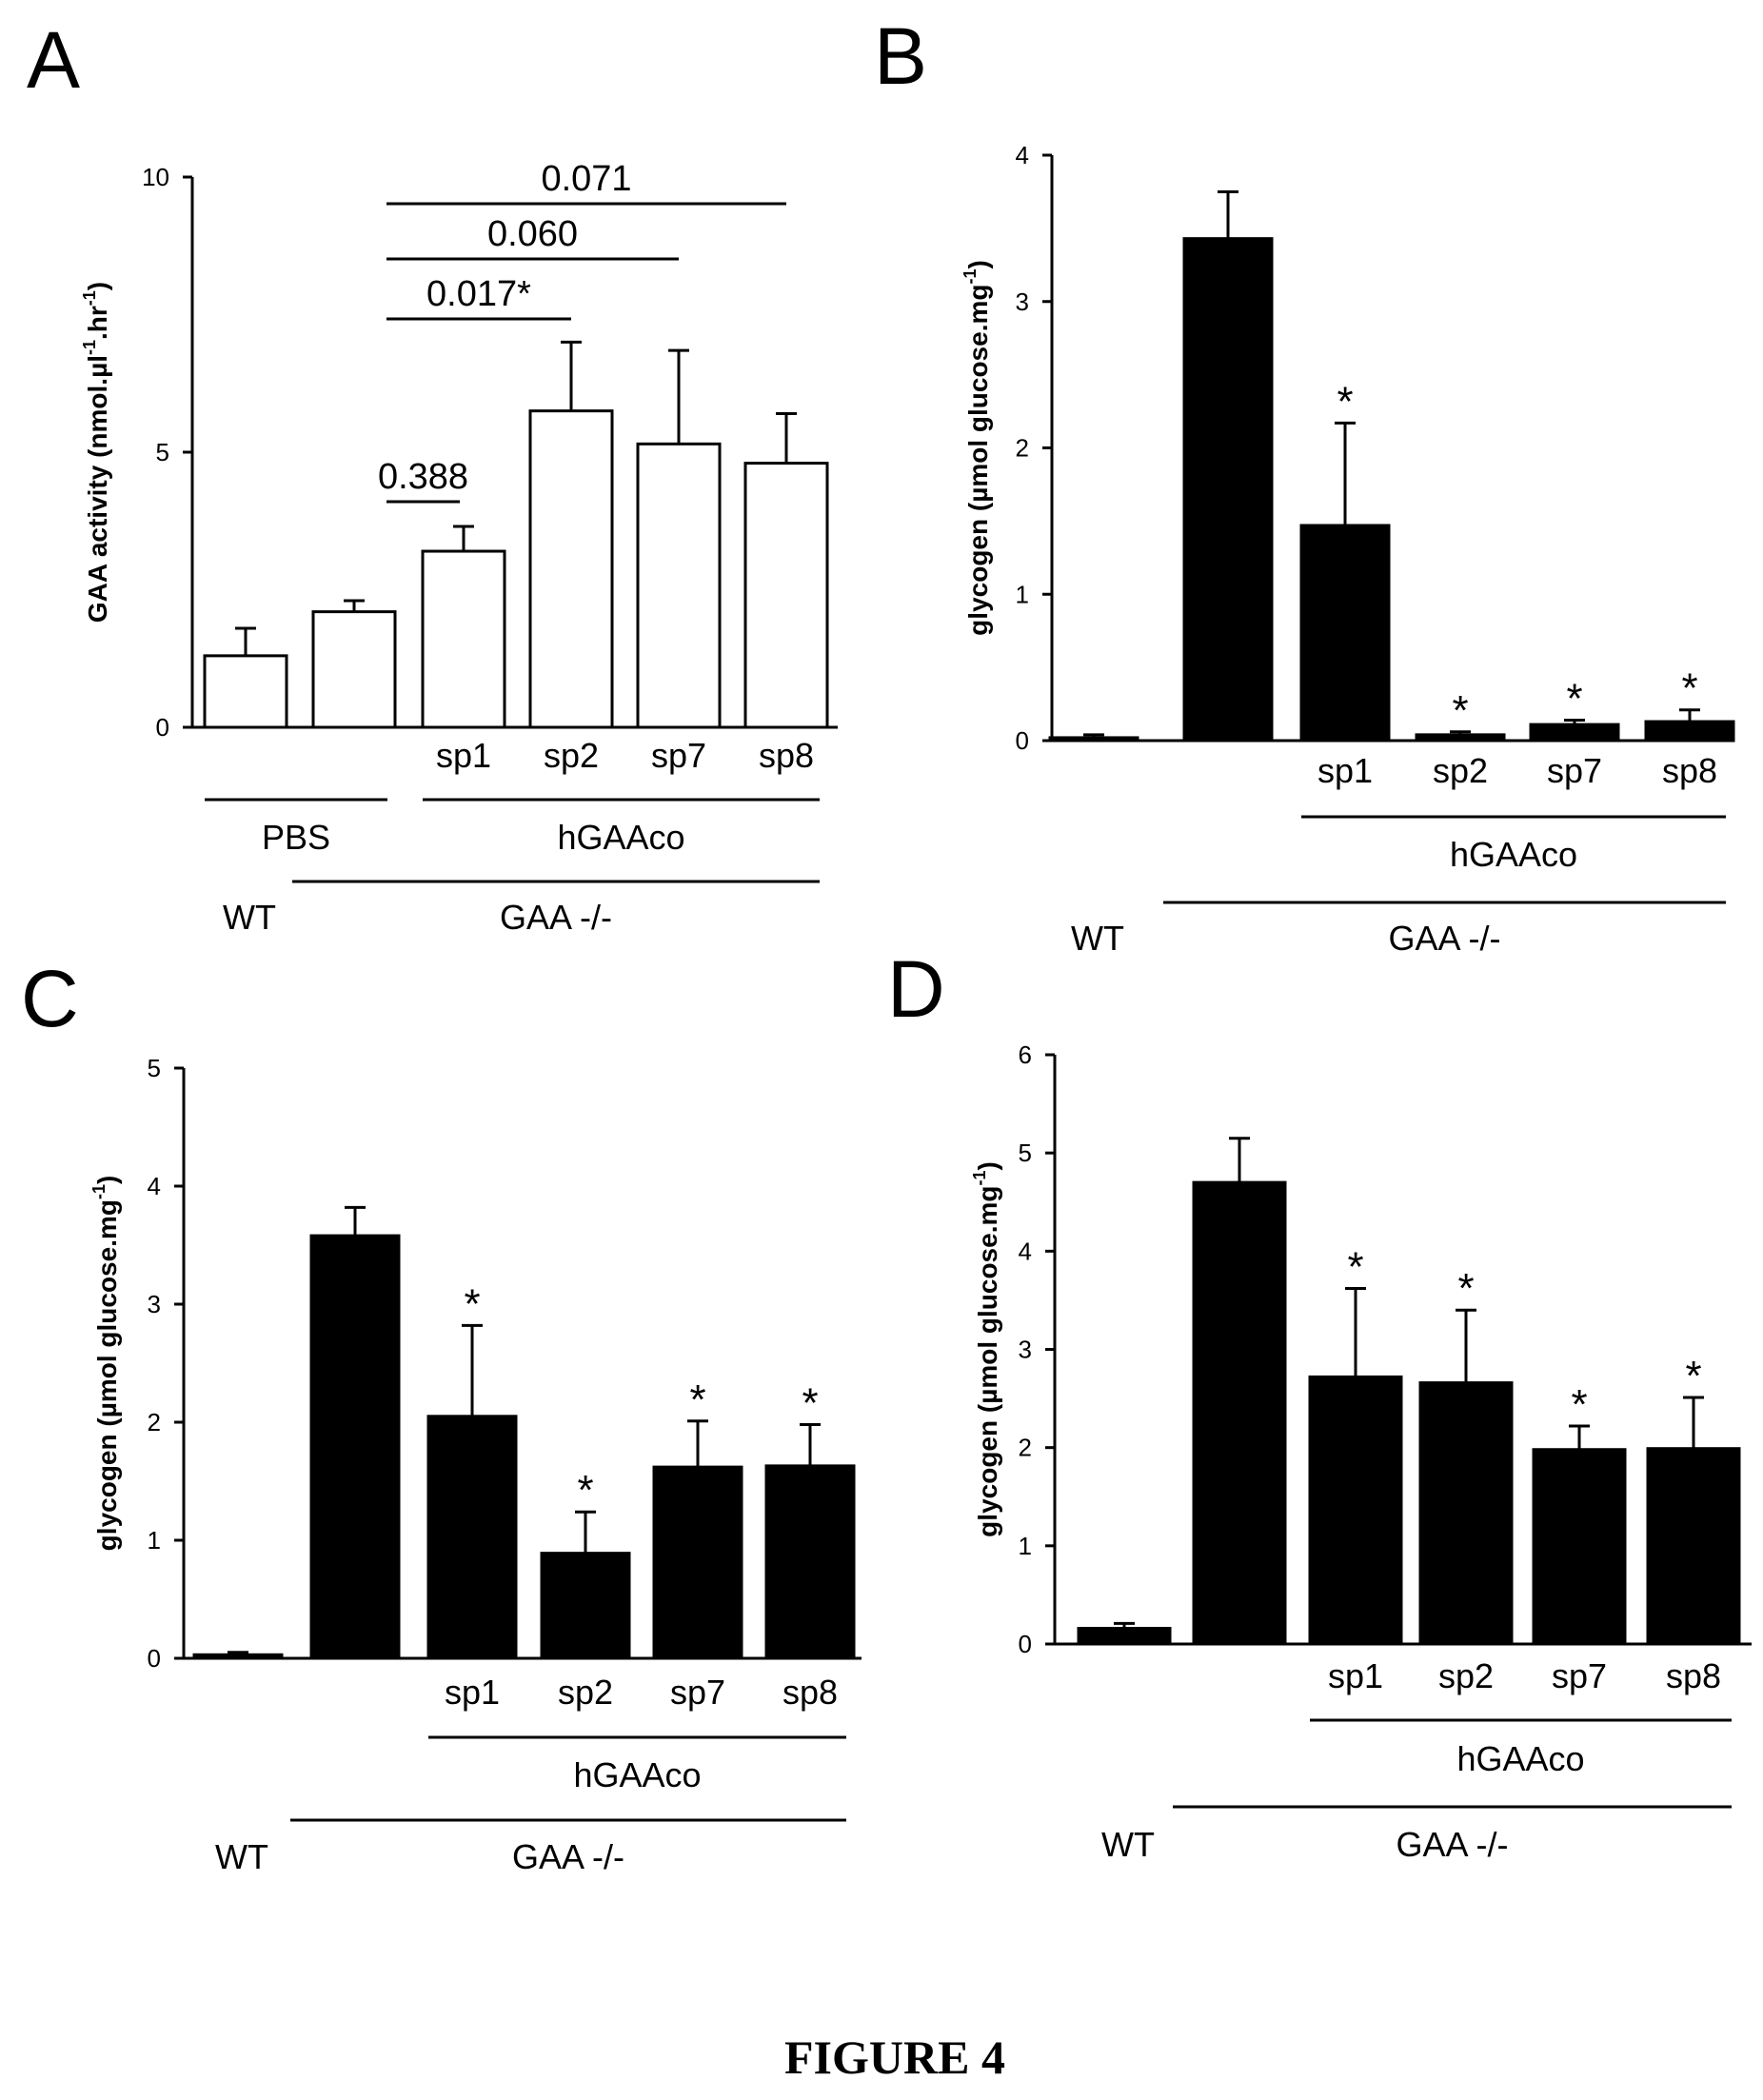 The height and width of the screenshot is (2100, 1763). Describe the element at coordinates (532, 234) in the screenshot. I see `comparison-p-value: 0.060` at that location.